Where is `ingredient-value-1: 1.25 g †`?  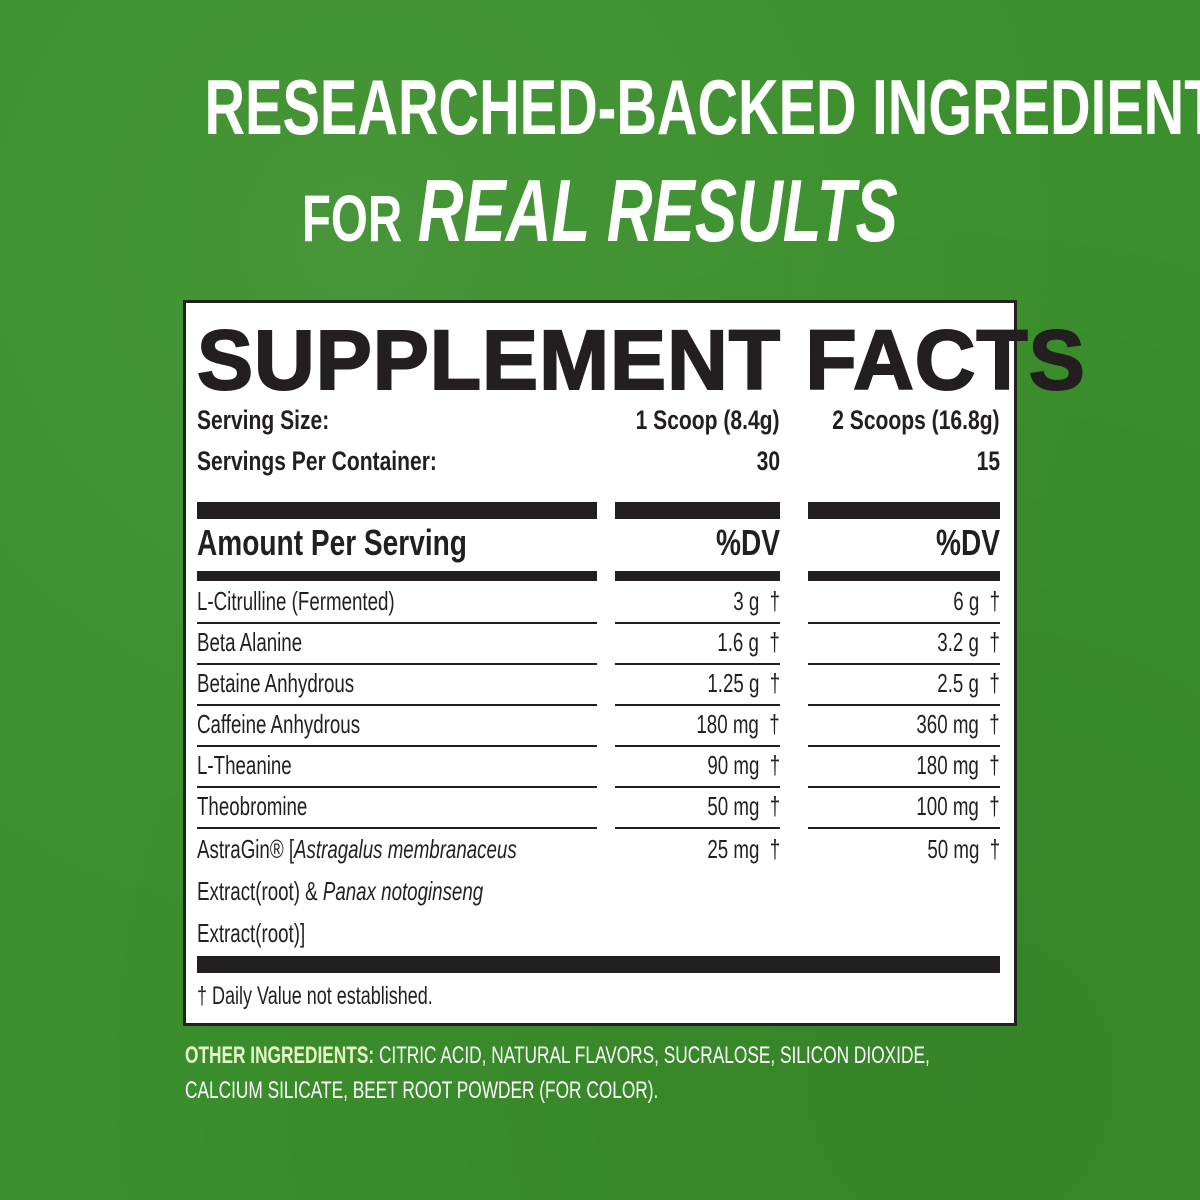 ingredient-value-1: 1.25 g † is located at coordinates (743, 683).